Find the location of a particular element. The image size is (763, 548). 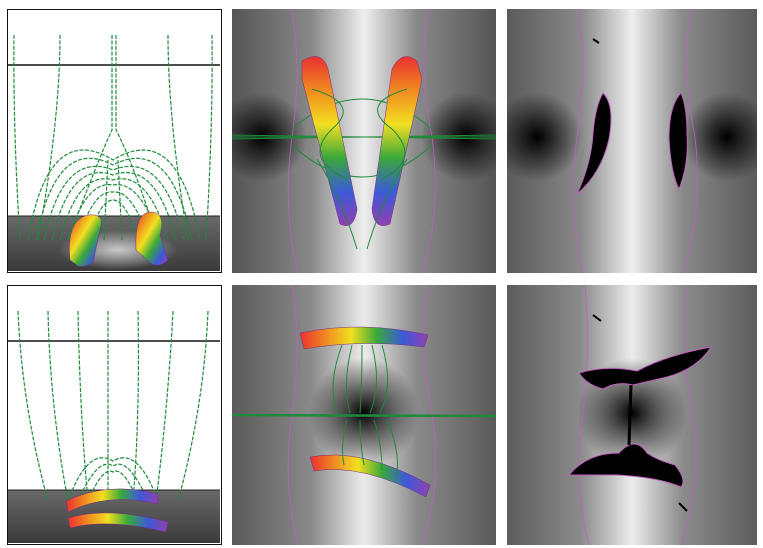

row1-side-view-panel is located at coordinates (114, 141).